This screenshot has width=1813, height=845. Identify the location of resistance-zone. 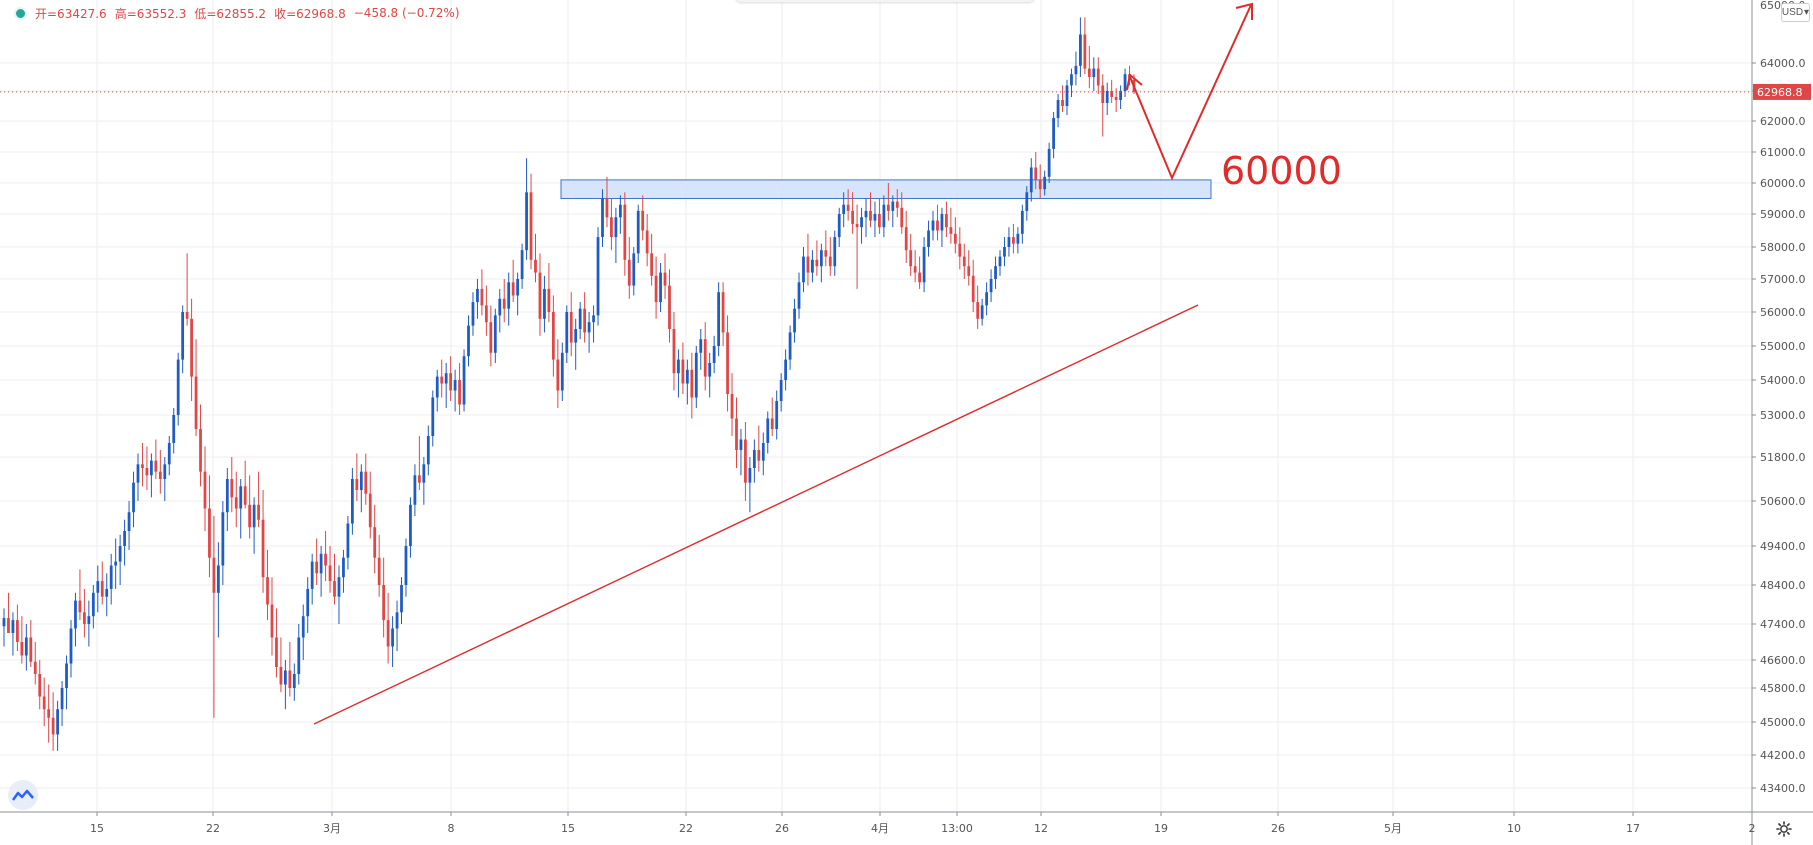
(886, 189).